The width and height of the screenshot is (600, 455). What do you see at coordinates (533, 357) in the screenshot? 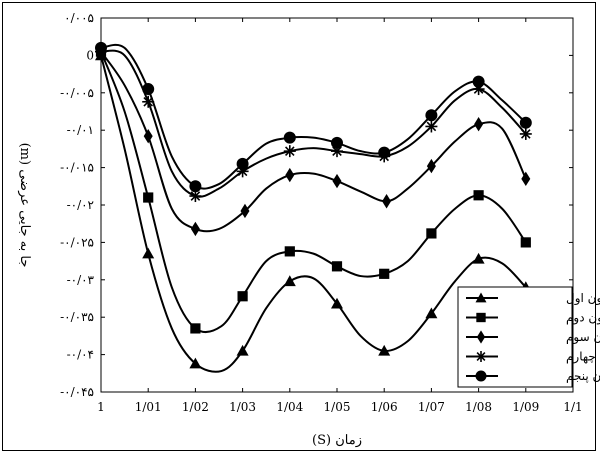
I see `legend-item: ستون چهارم` at bounding box center [533, 357].